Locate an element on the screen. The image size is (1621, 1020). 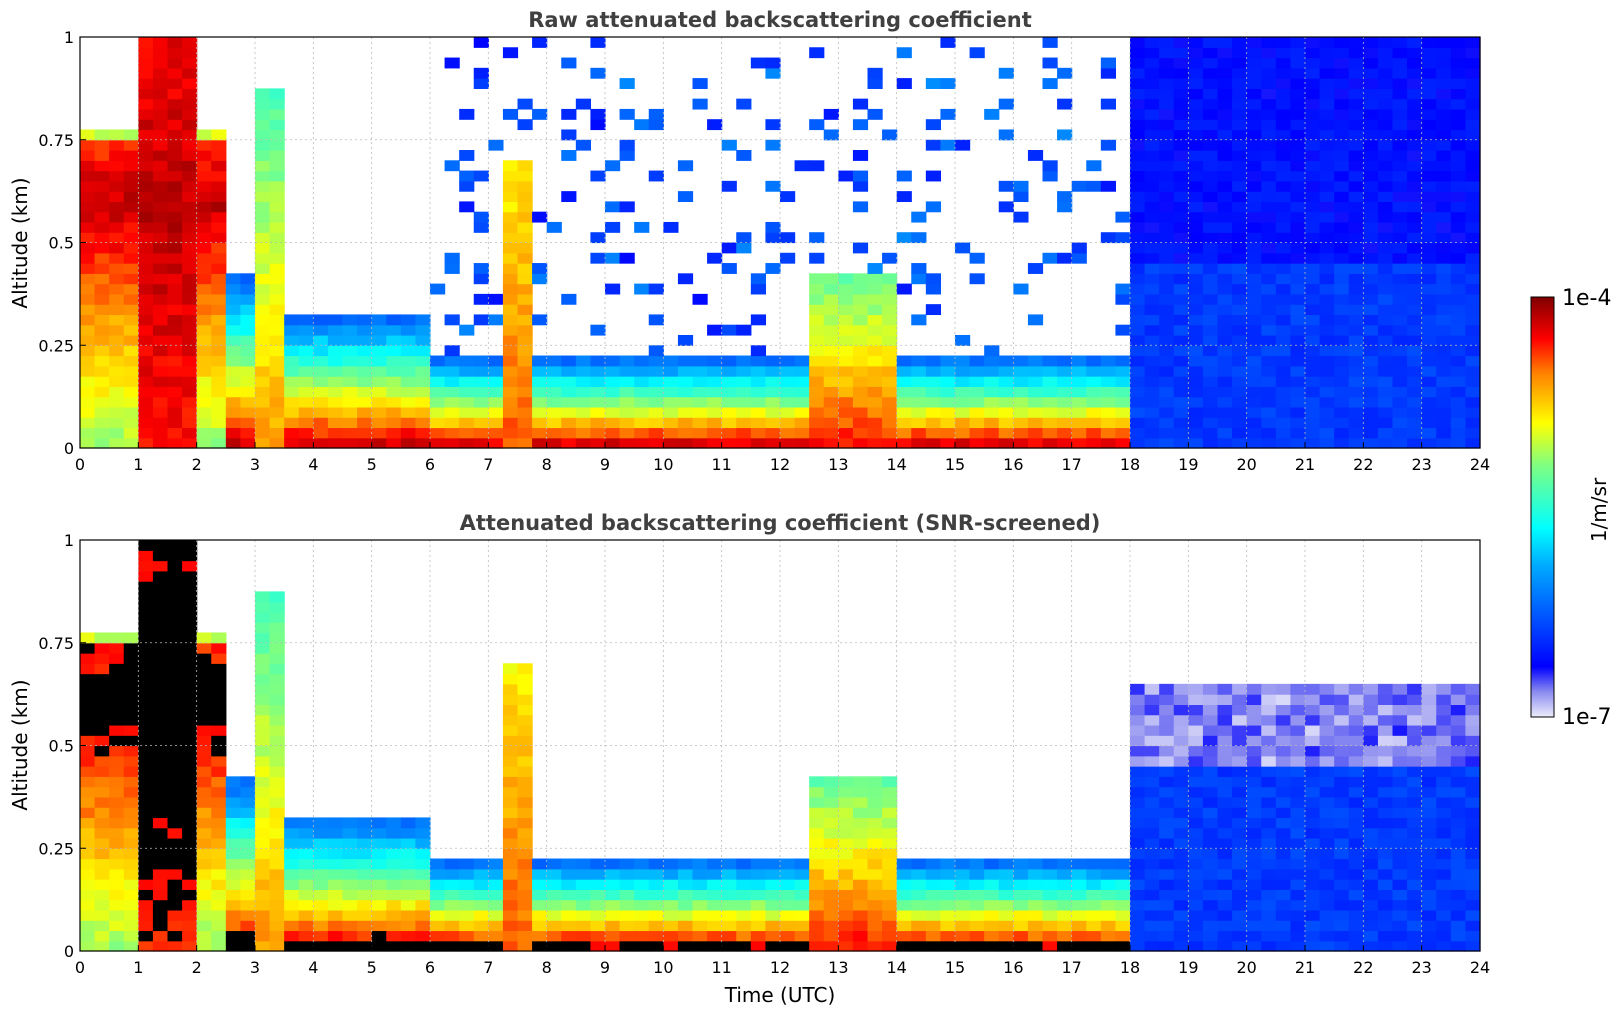
x-tick-label: 16 is located at coordinates (1013, 464).